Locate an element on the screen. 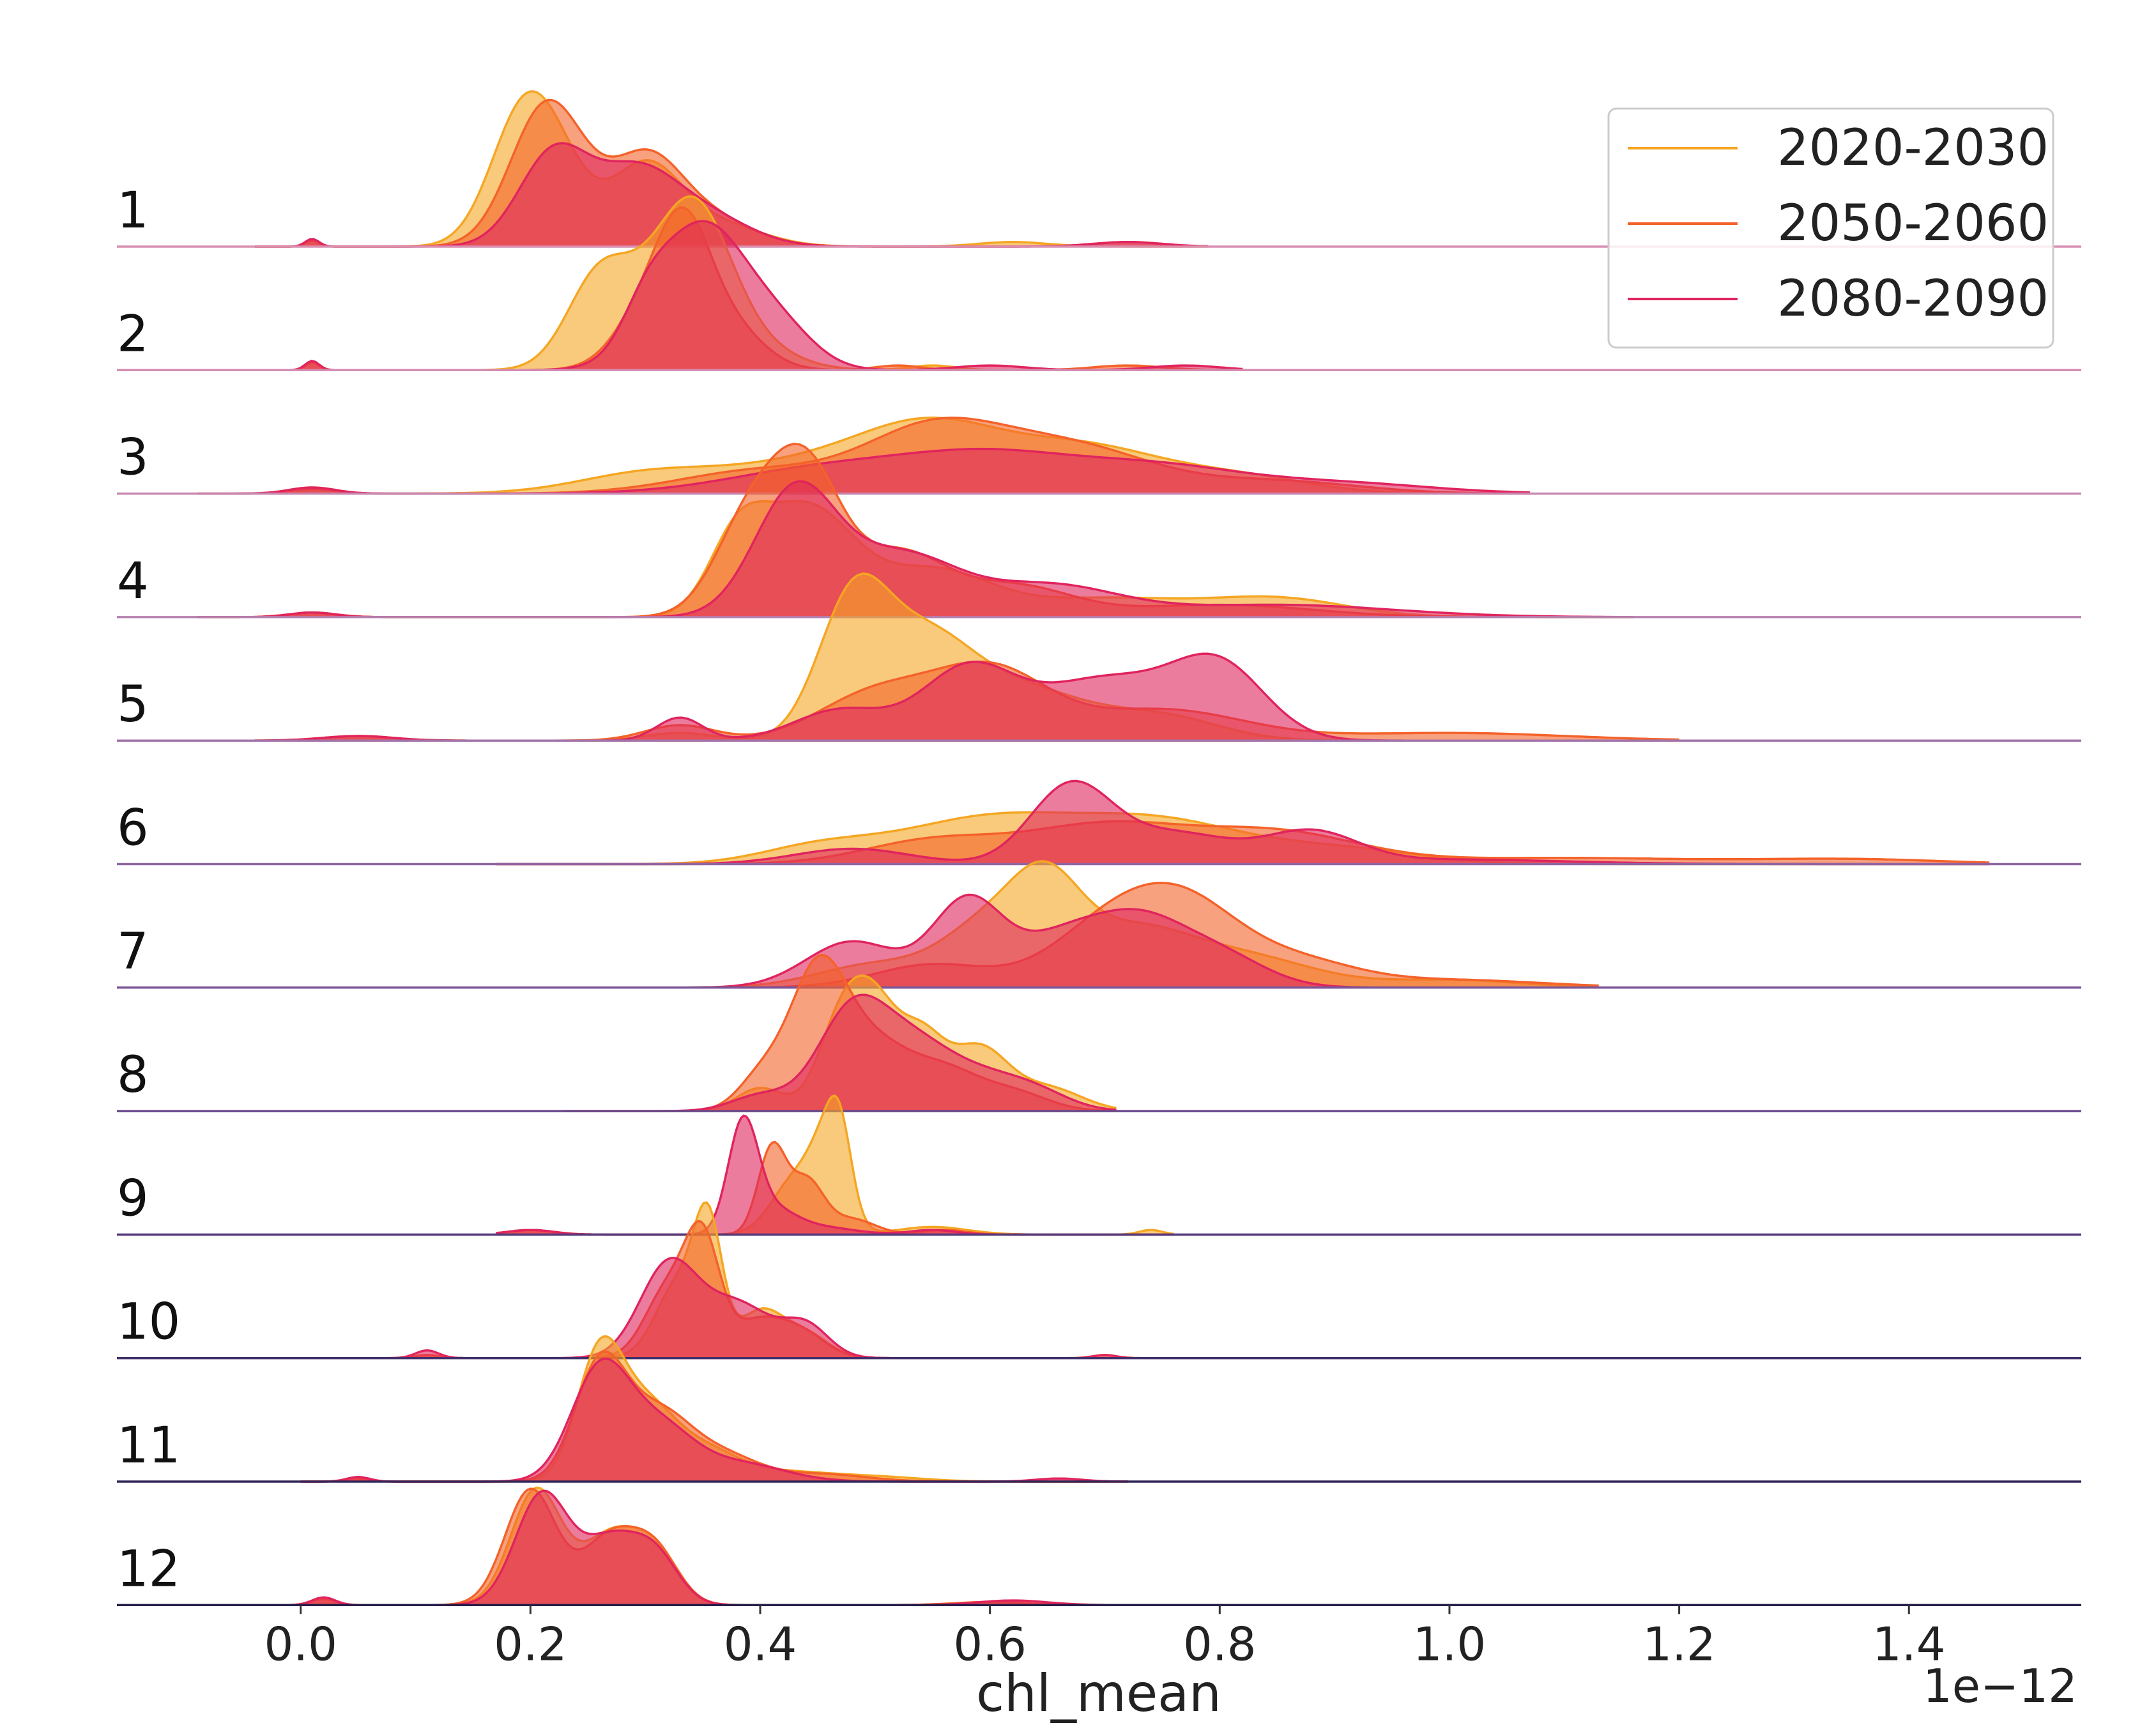  density-row-12-2080-2090-fill is located at coordinates (697, 1548).